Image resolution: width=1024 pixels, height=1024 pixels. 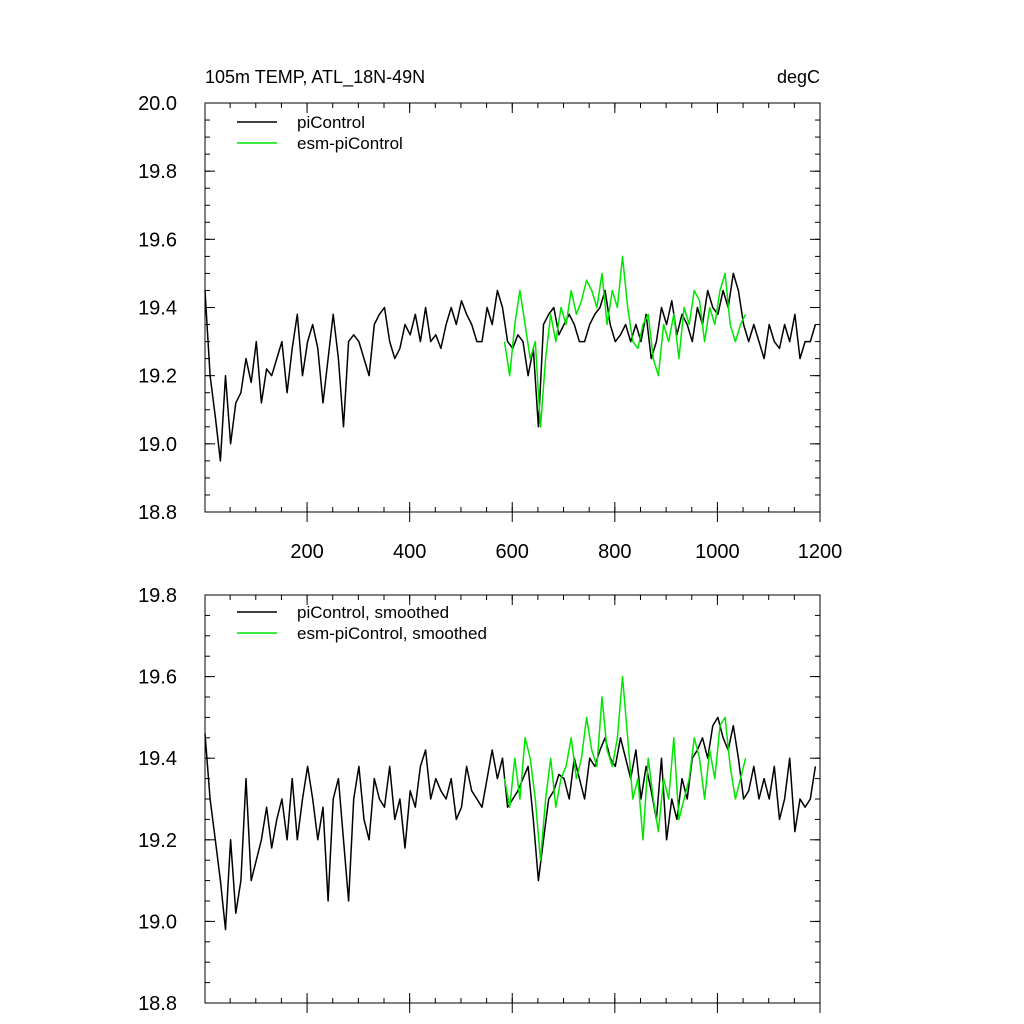 What do you see at coordinates (512, 552) in the screenshot?
I see `top-x-tick-label: 600` at bounding box center [512, 552].